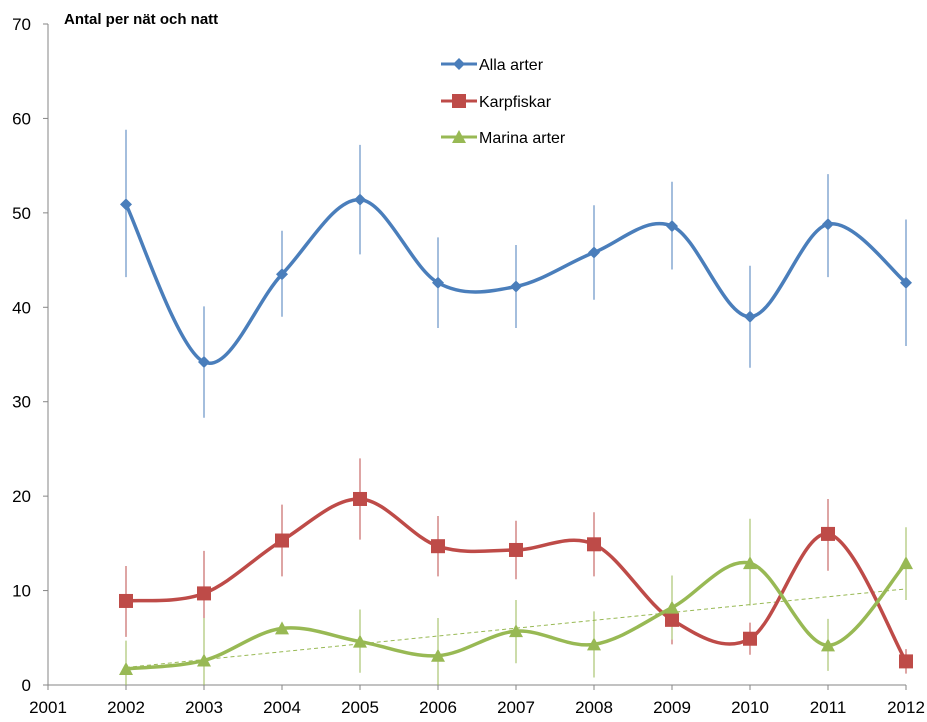  What do you see at coordinates (515, 102) in the screenshot?
I see `legend-label-karpfiskar: Karpfiskar` at bounding box center [515, 102].